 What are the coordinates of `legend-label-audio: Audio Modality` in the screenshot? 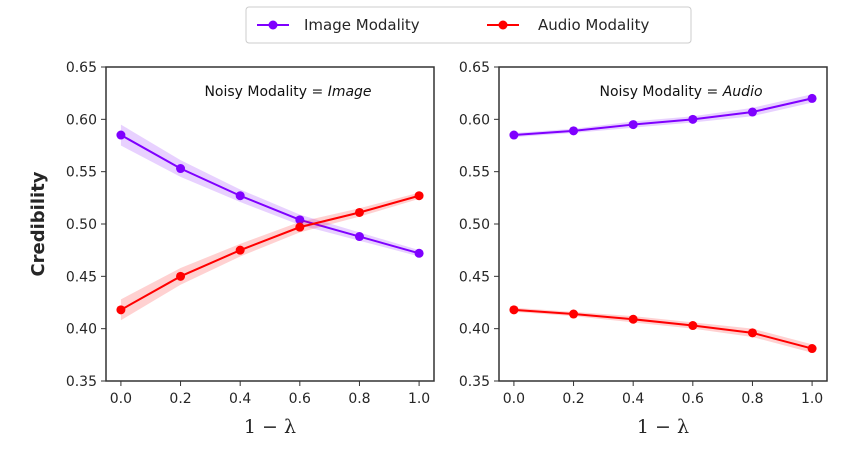 It's located at (593, 25).